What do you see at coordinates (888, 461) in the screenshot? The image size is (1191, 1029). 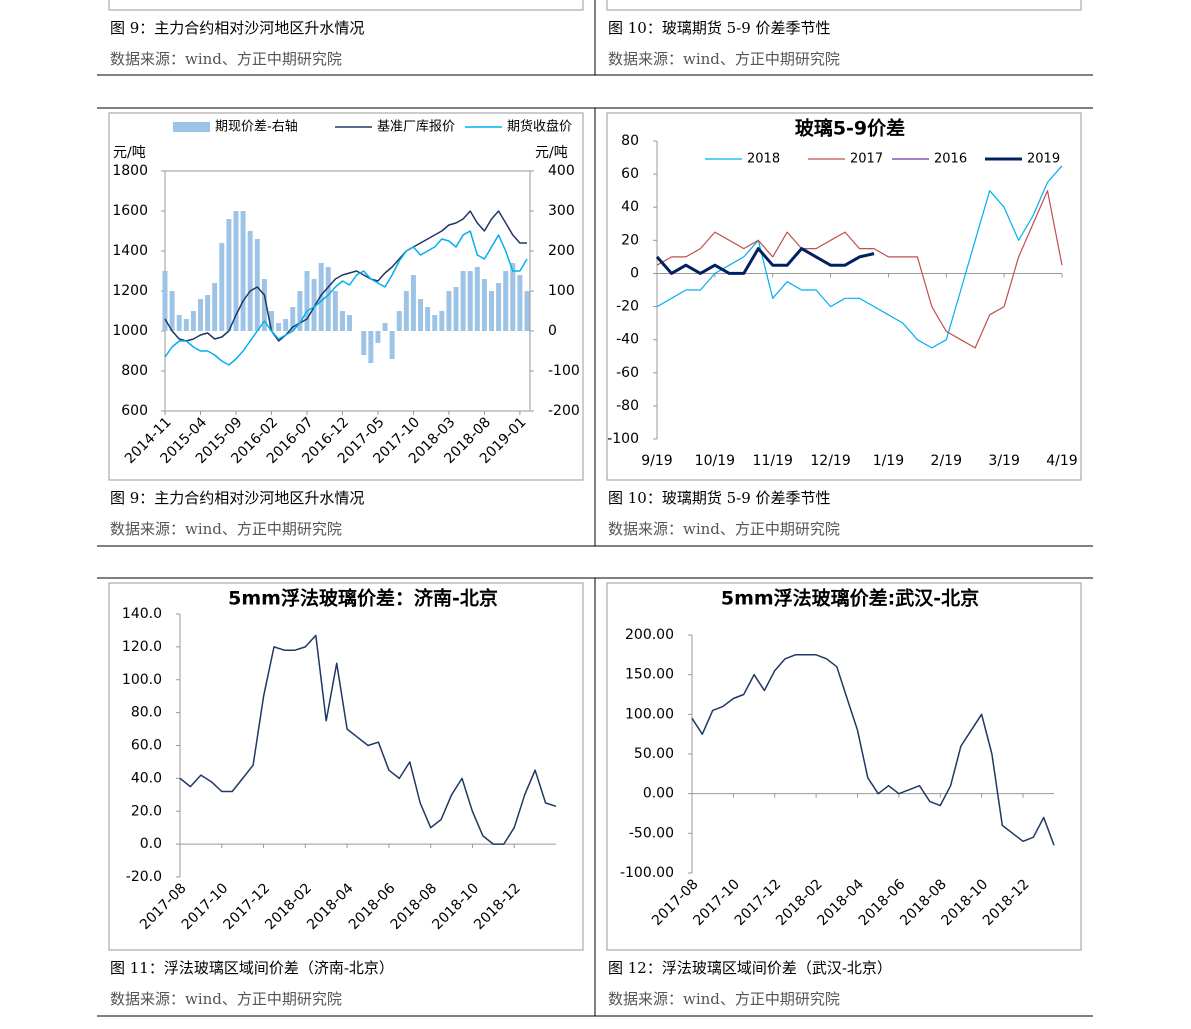 I see `x-tick-label: 1/19` at bounding box center [888, 461].